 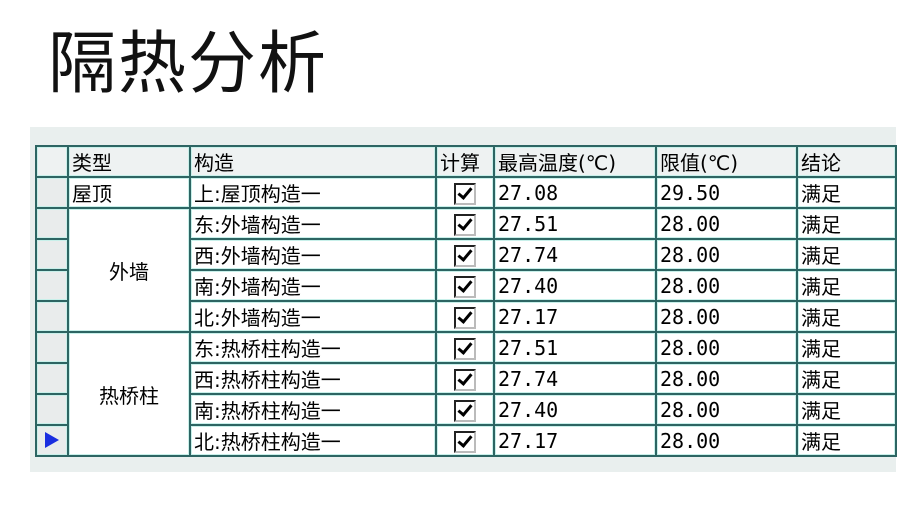 What do you see at coordinates (129, 394) in the screenshot?
I see `type-cell: 热桥柱` at bounding box center [129, 394].